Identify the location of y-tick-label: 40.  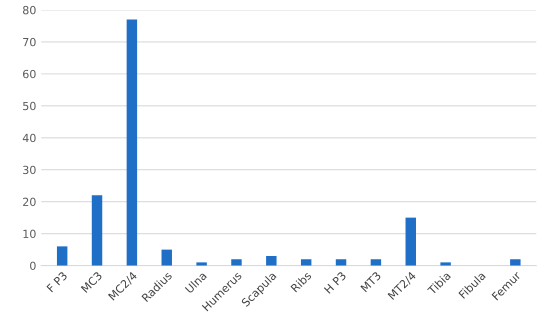
(29, 138).